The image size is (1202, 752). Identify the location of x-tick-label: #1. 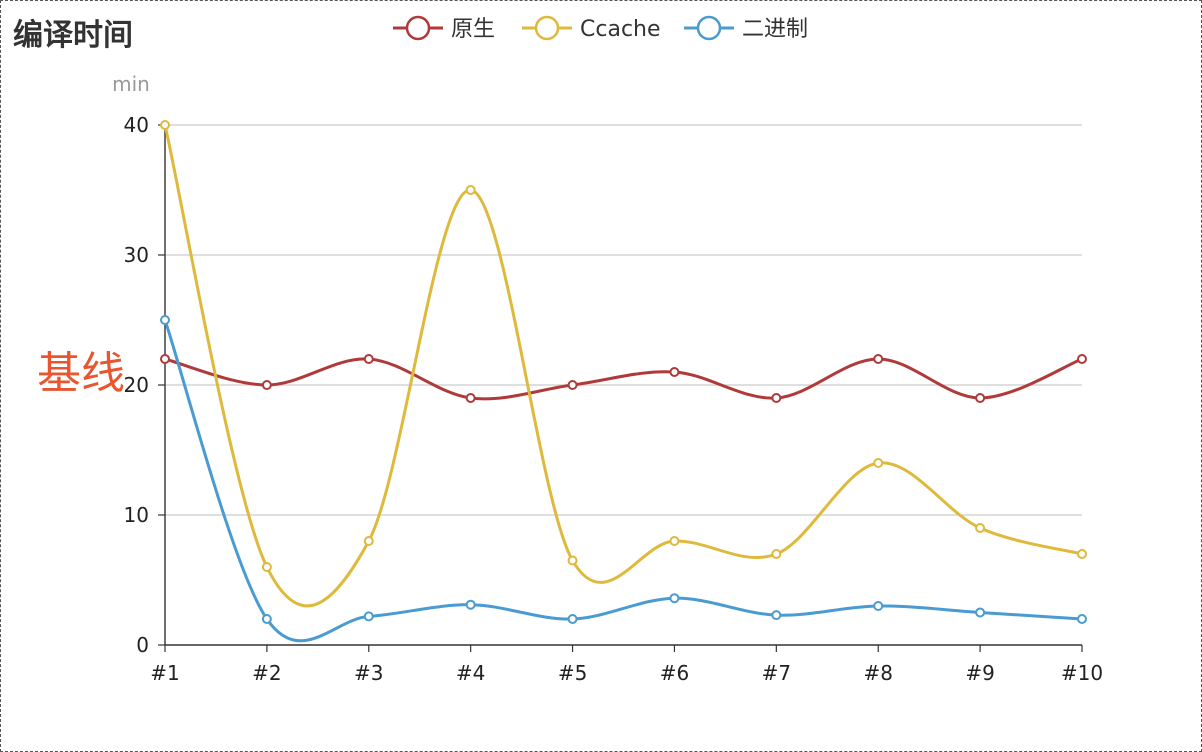
(164, 673).